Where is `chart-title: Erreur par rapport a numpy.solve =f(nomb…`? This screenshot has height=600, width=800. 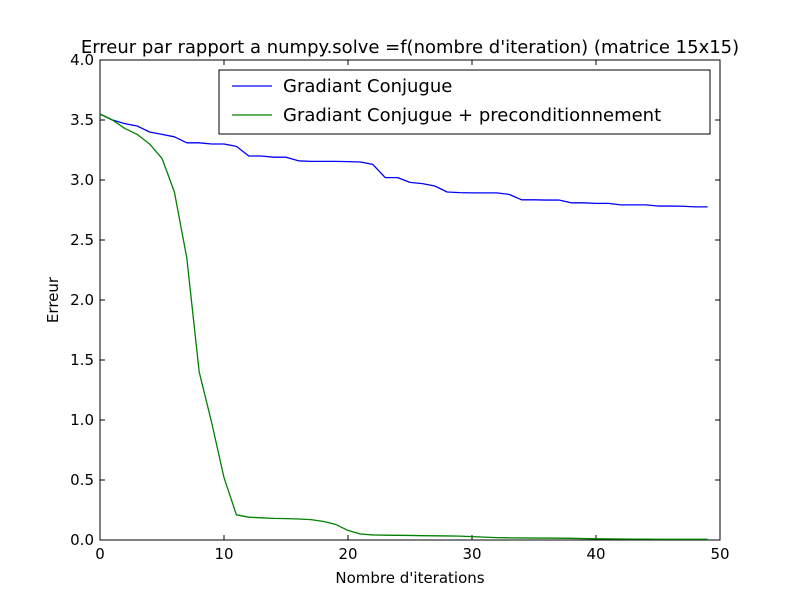 chart-title: Erreur par rapport a numpy.solve =f(nomb… is located at coordinates (410, 47).